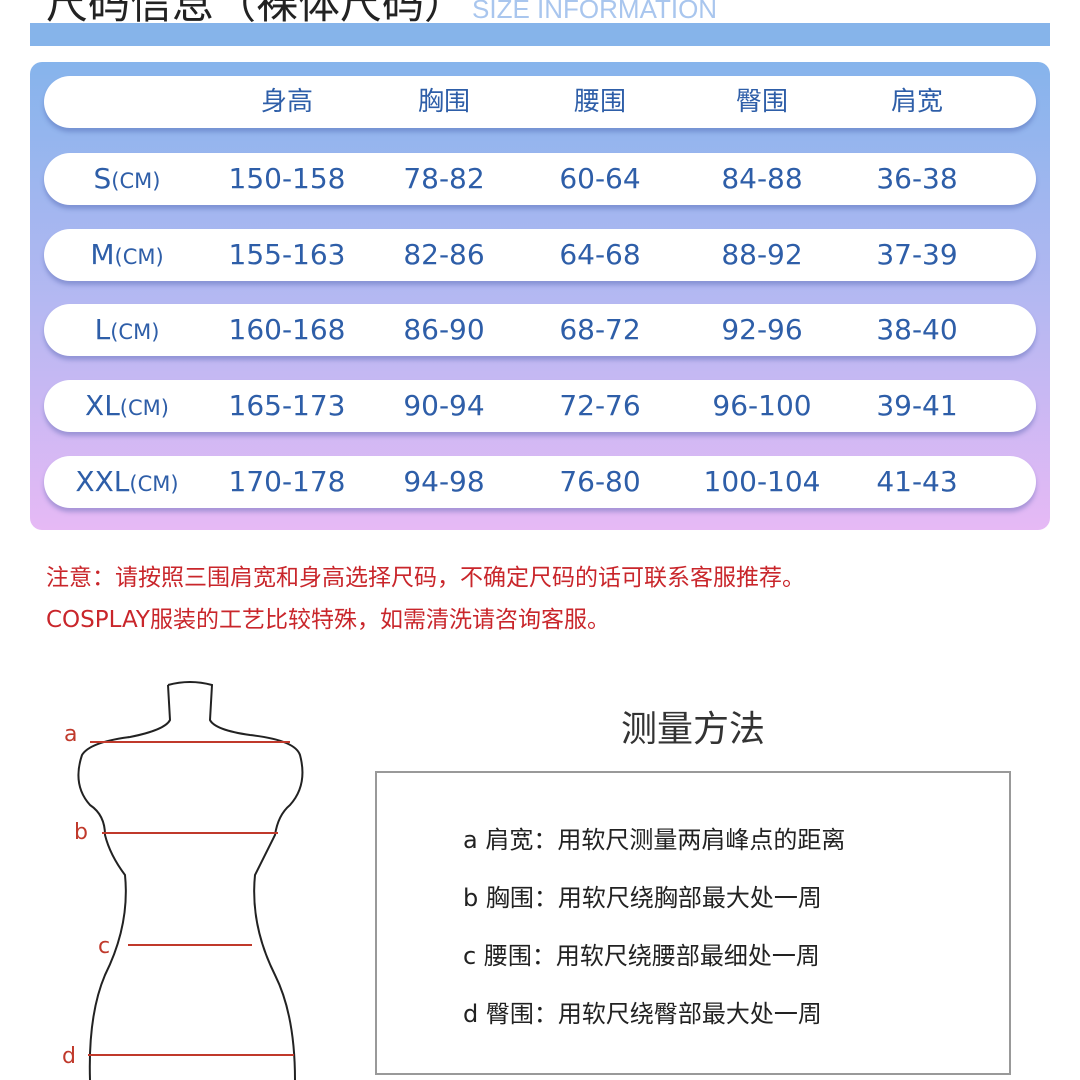 The height and width of the screenshot is (1080, 1080). I want to click on measure-item-c: c 腰围：用软尺绕腰部最细处一周, so click(641, 956).